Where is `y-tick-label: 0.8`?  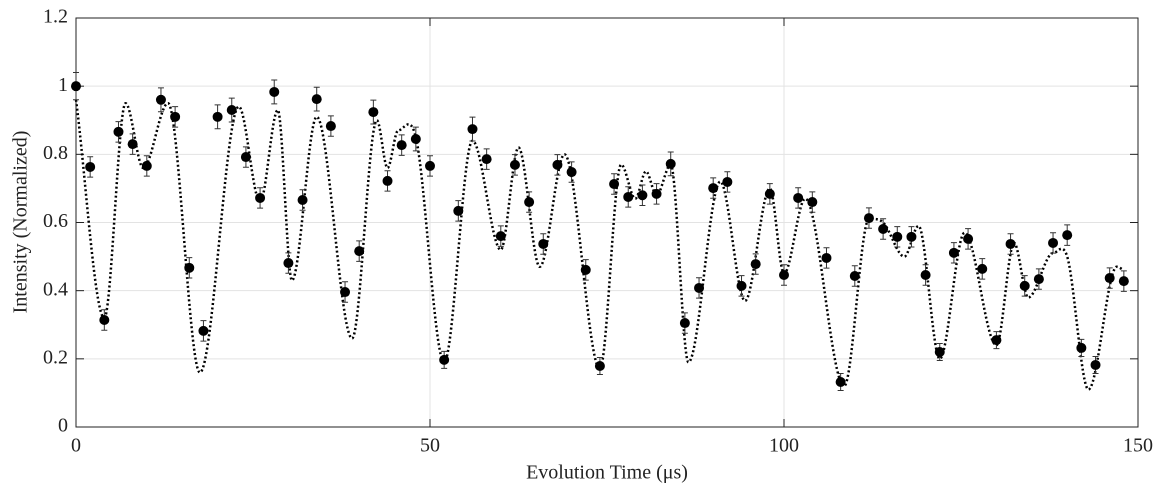
y-tick-label: 0.8 is located at coordinates (55, 153).